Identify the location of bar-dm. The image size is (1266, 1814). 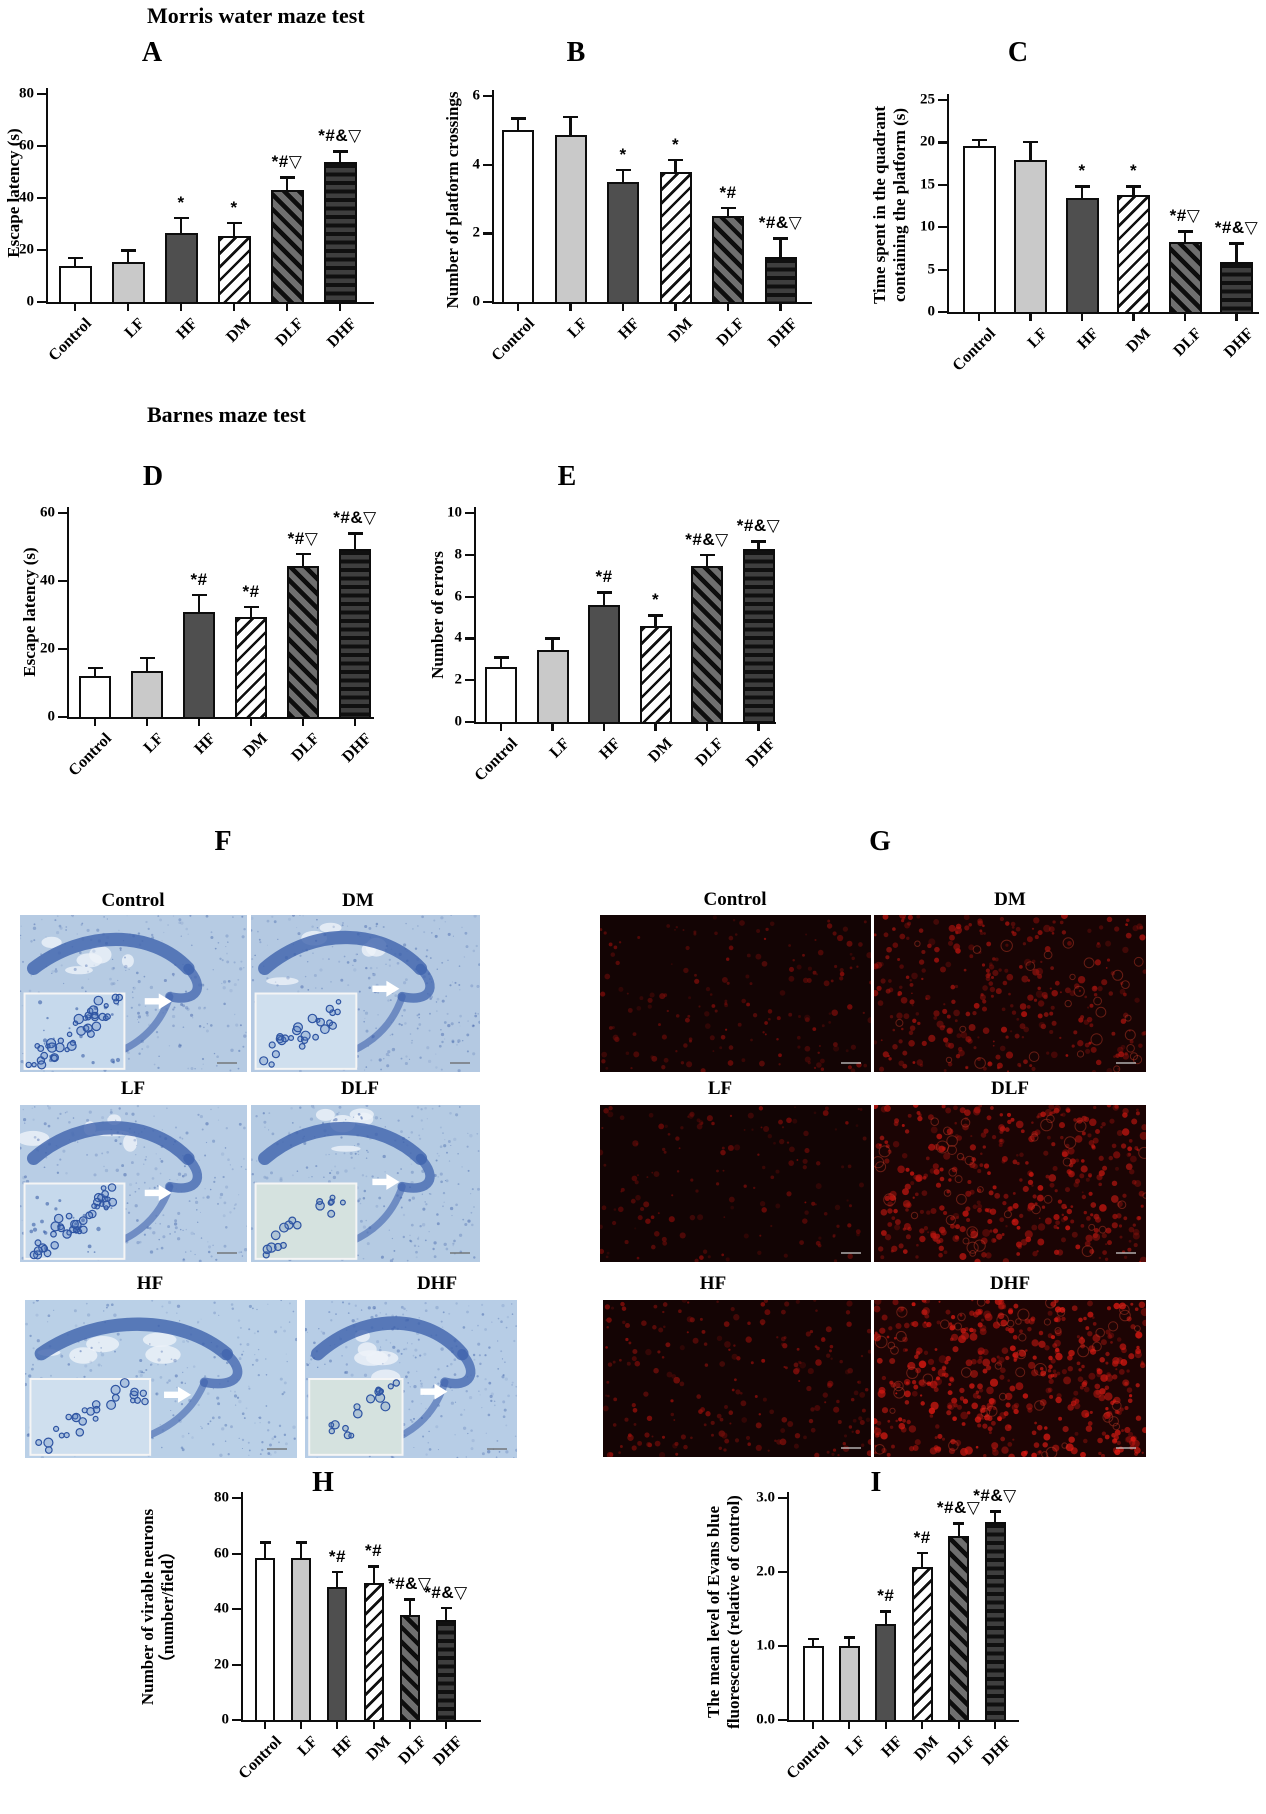
(251, 667).